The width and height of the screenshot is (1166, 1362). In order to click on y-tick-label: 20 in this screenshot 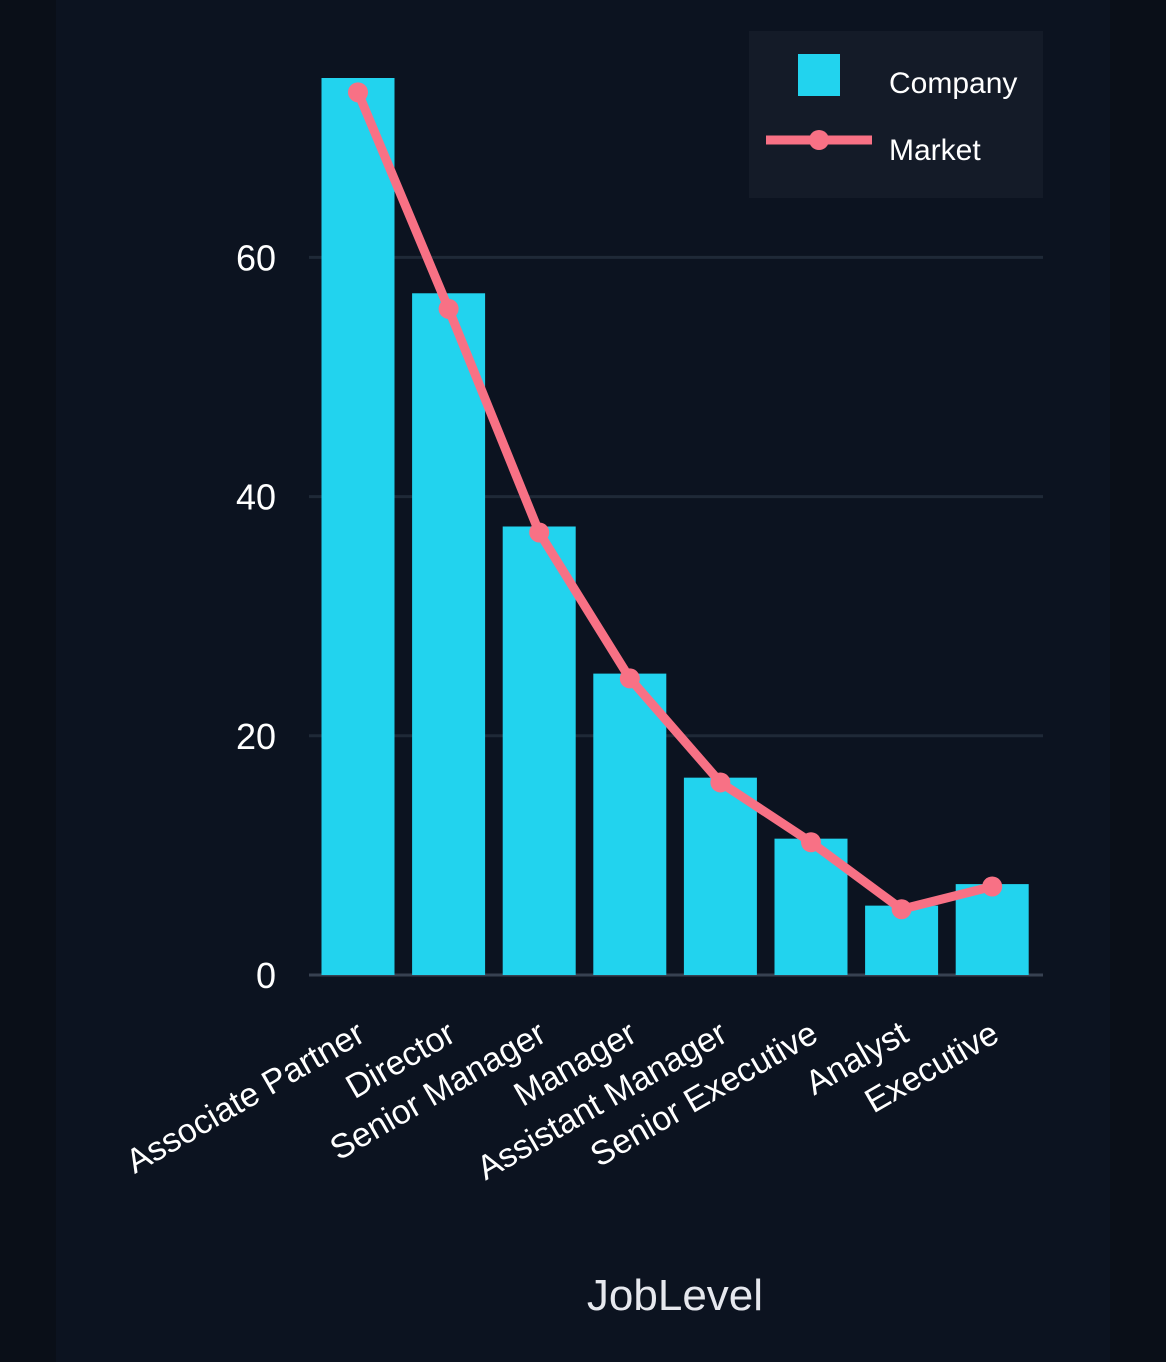, I will do `click(256, 736)`.